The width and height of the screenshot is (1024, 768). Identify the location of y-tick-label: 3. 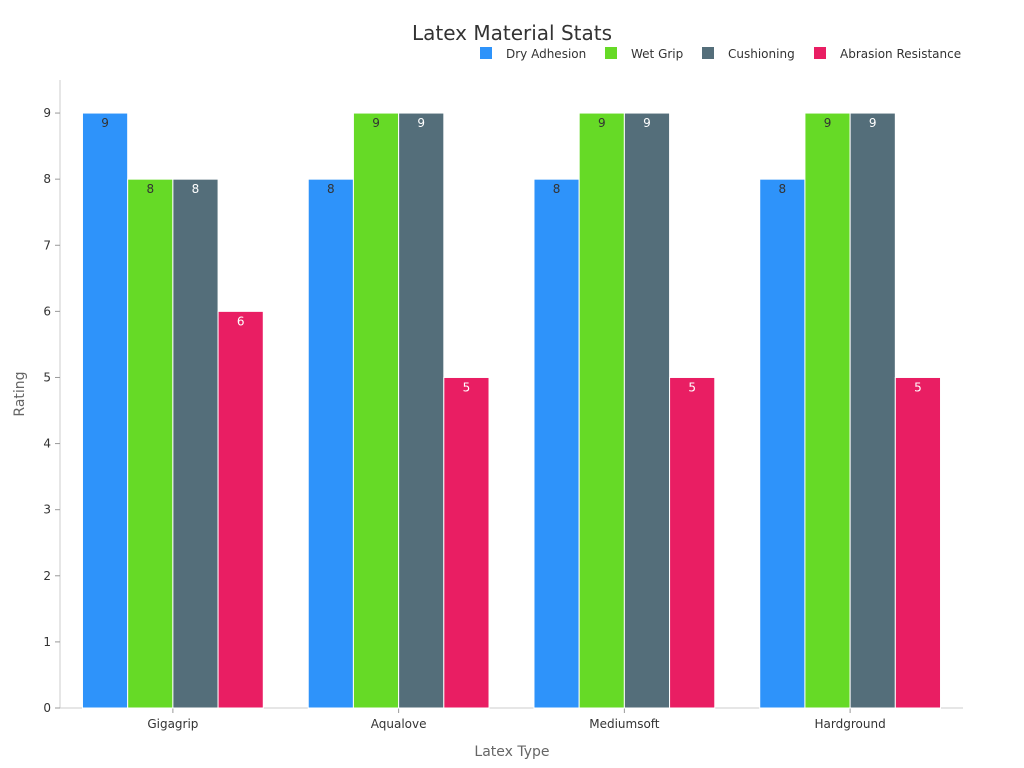
(47, 510).